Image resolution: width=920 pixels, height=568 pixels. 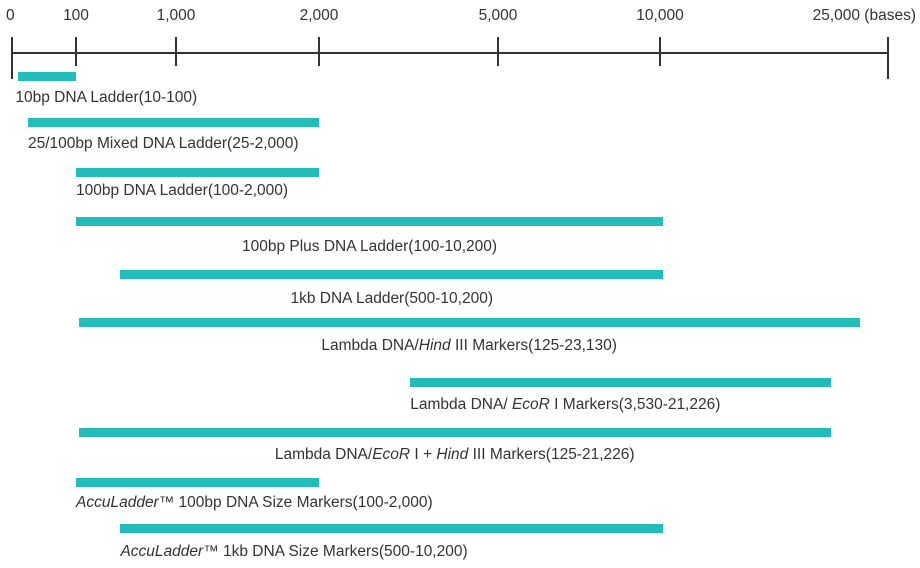 I want to click on axis-tick-label: 5,000, so click(x=498, y=15).